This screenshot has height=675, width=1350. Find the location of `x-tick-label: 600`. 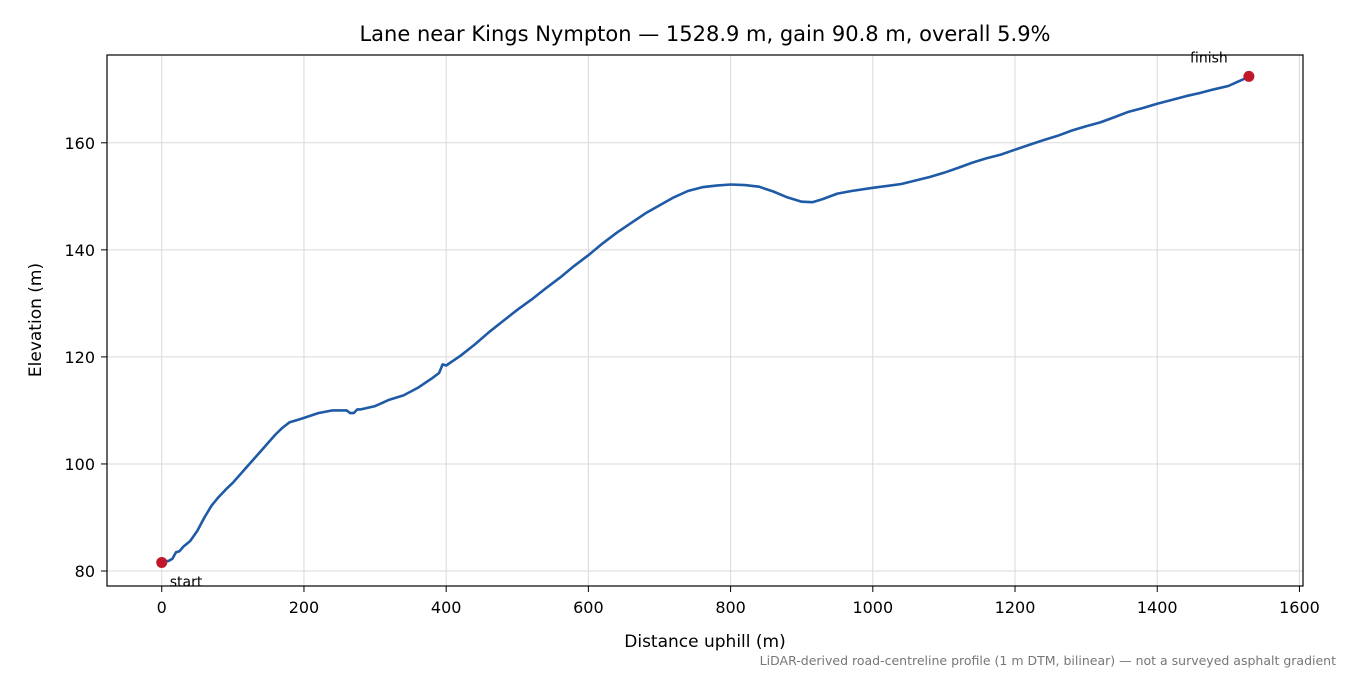

x-tick-label: 600 is located at coordinates (588, 607).